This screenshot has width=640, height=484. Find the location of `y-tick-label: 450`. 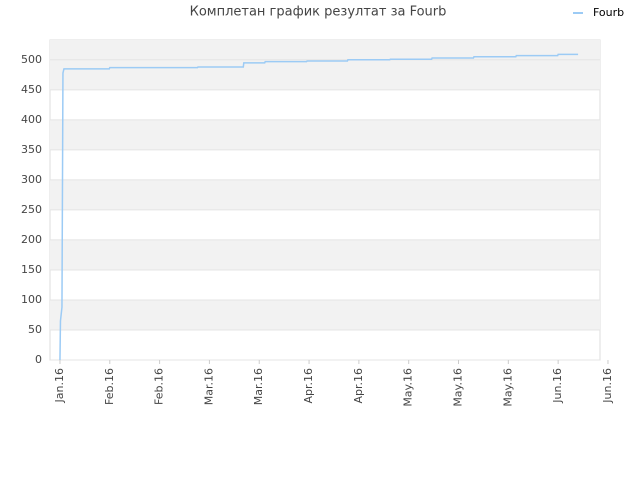

y-tick-label: 450 is located at coordinates (31, 89).